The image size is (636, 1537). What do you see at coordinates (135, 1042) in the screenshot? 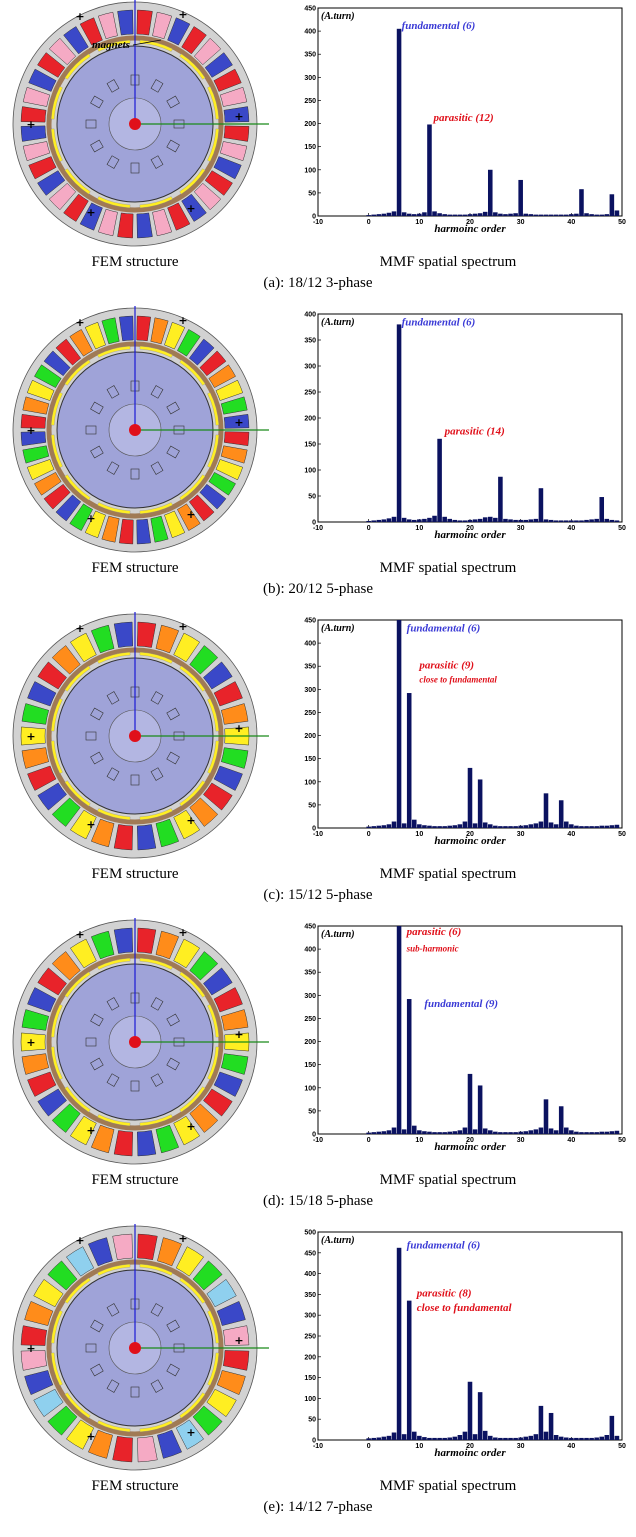
I see `center-dot` at bounding box center [135, 1042].